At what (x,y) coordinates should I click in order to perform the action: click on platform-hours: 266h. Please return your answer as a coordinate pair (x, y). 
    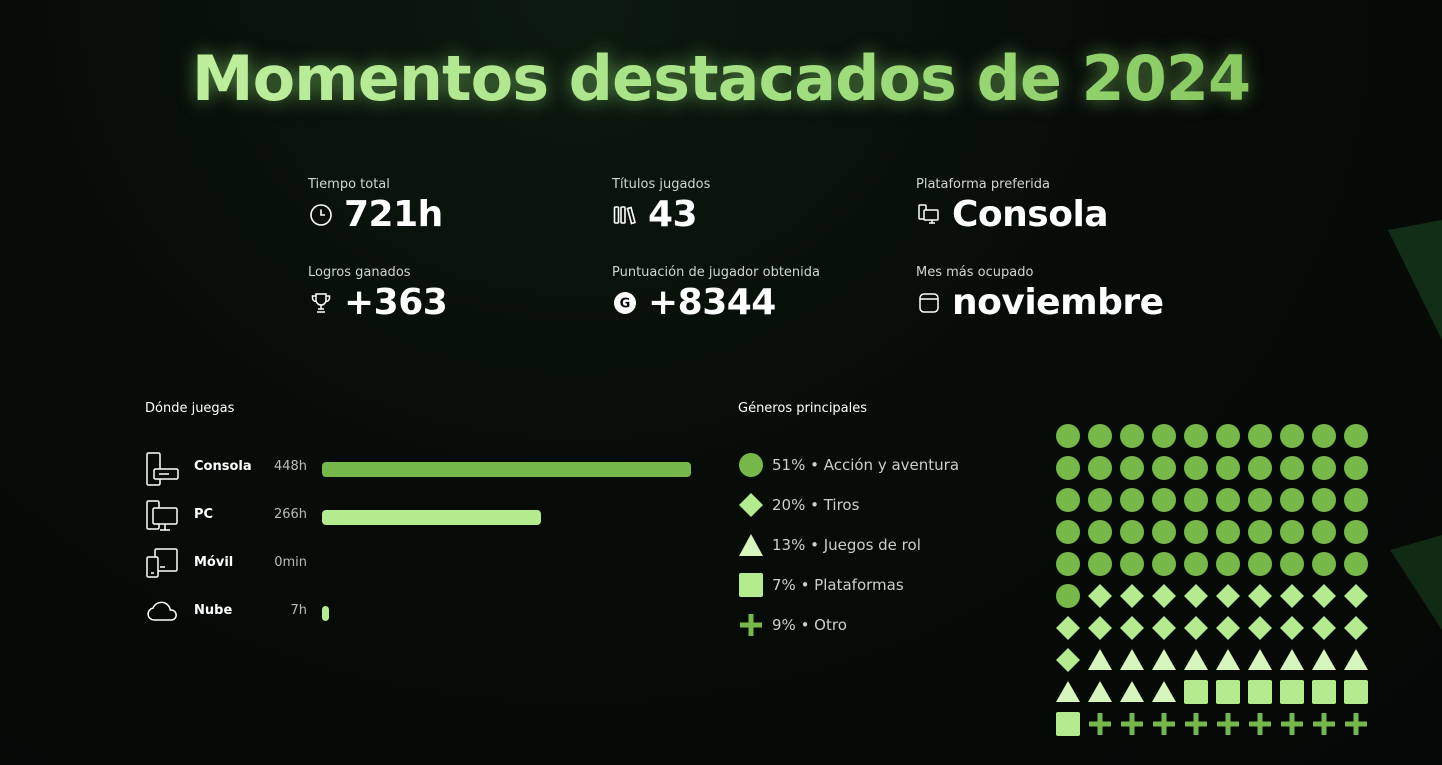
    Looking at the image, I should click on (290, 514).